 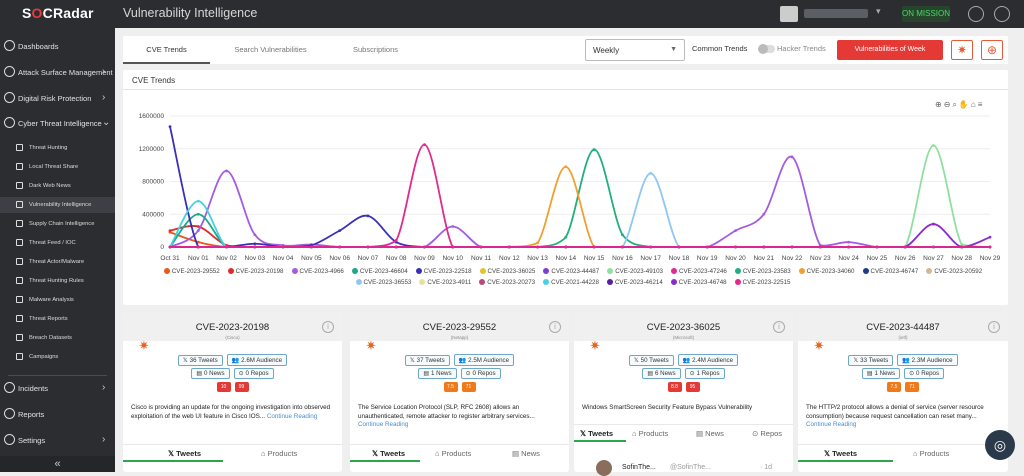 I want to click on legend-item: CVE-2023-4966, so click(x=317, y=271).